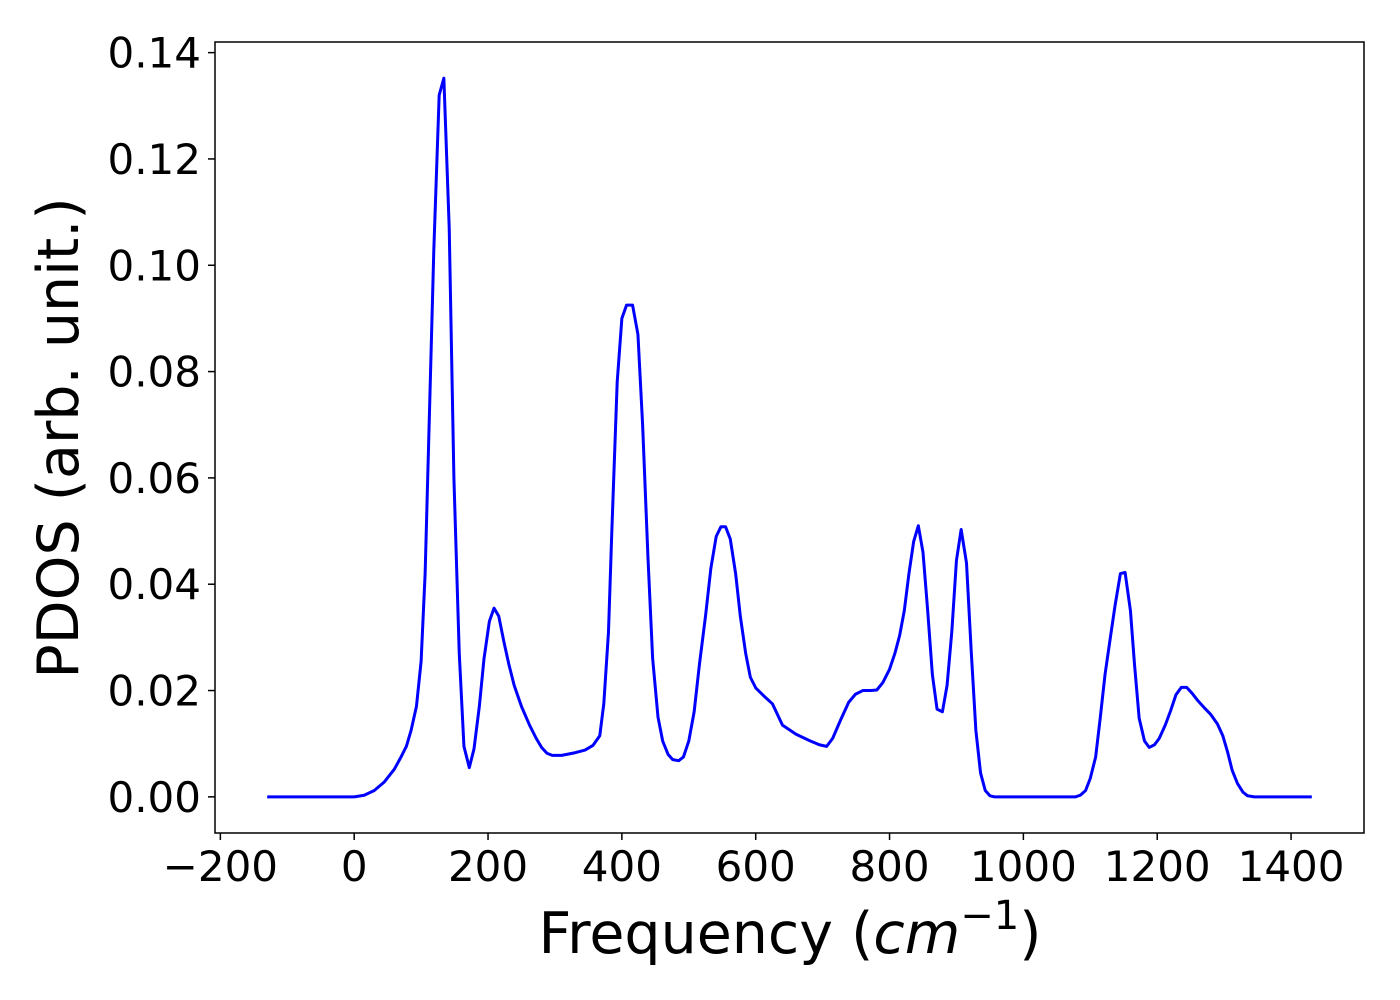 The image size is (1400, 1000). I want to click on y-axis-label: PDOS (arb. unit.), so click(59, 437).